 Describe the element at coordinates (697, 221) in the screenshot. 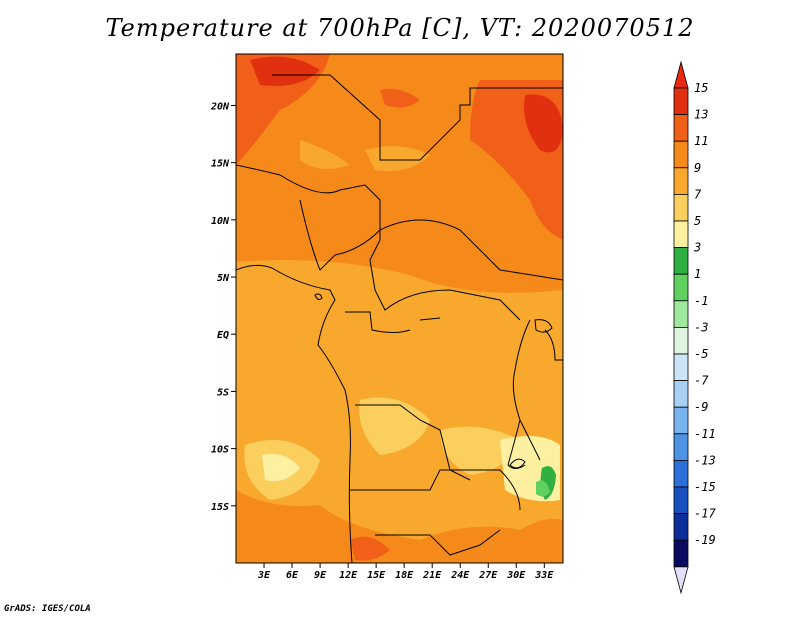

I see `colorbar-level-label: 5` at that location.